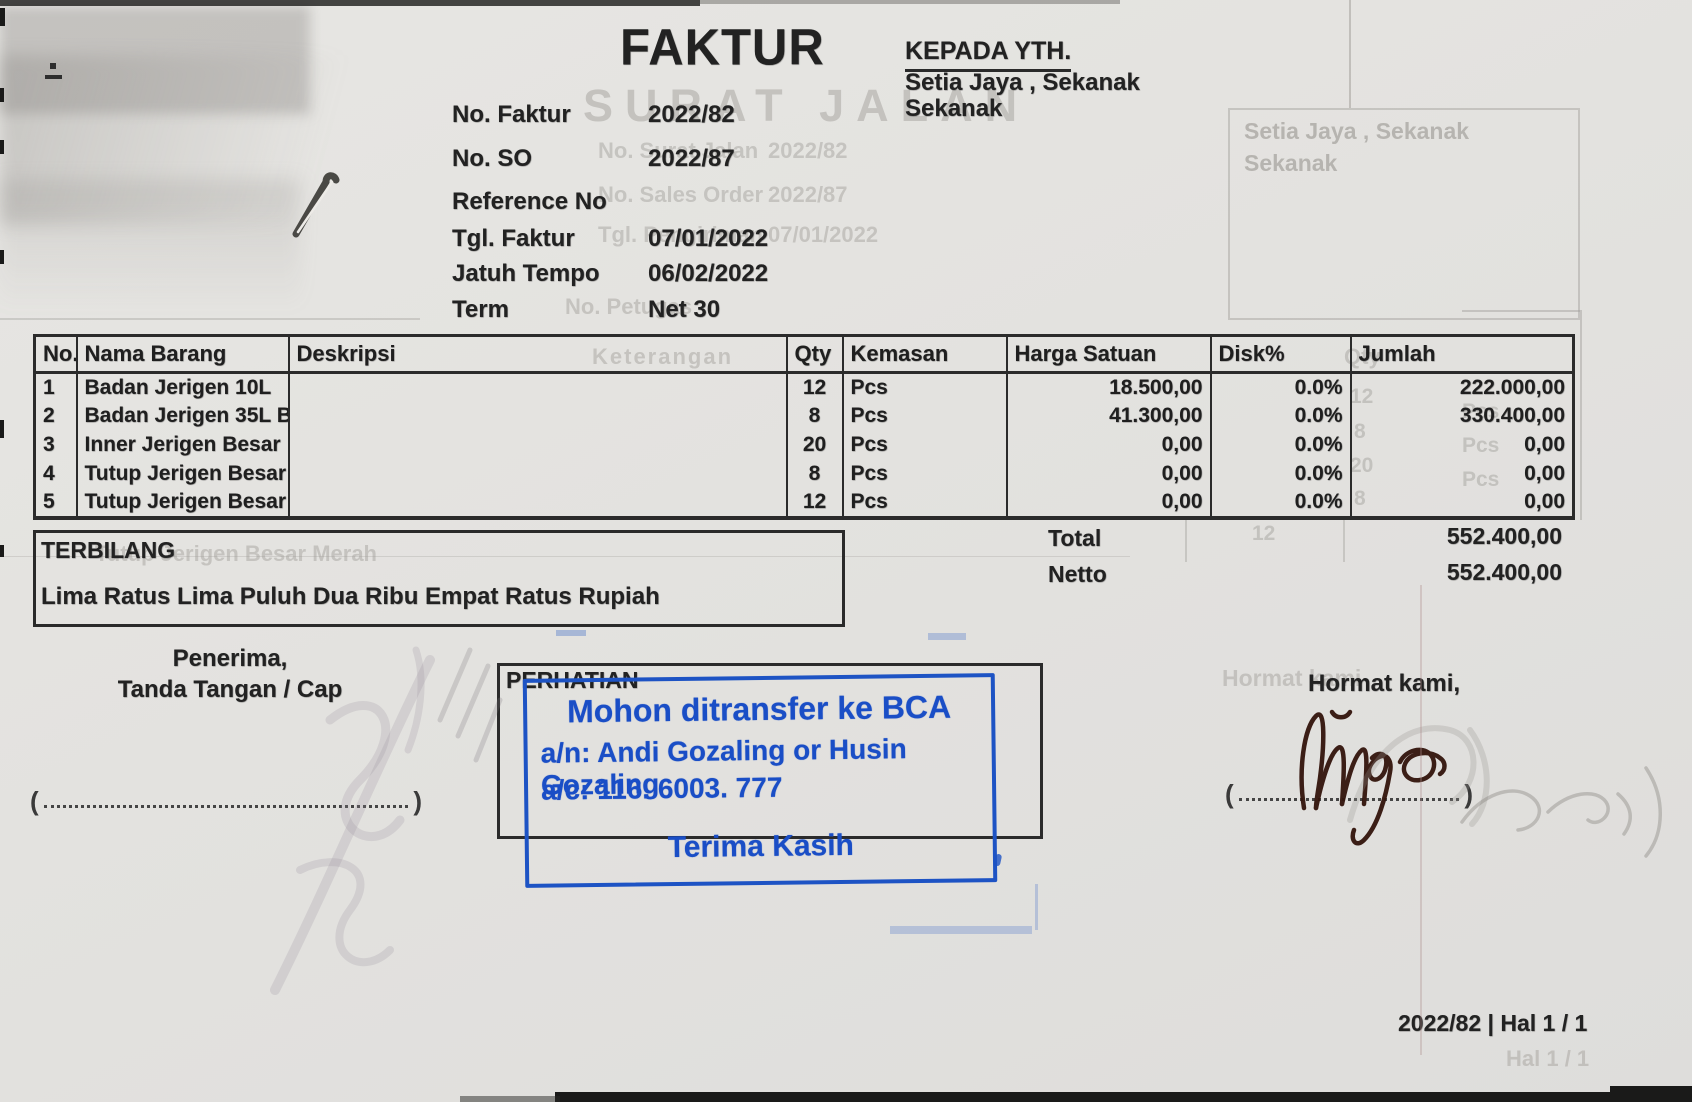 This screenshot has height=1102, width=1692. I want to click on recipient-city: Sekanak, so click(954, 108).